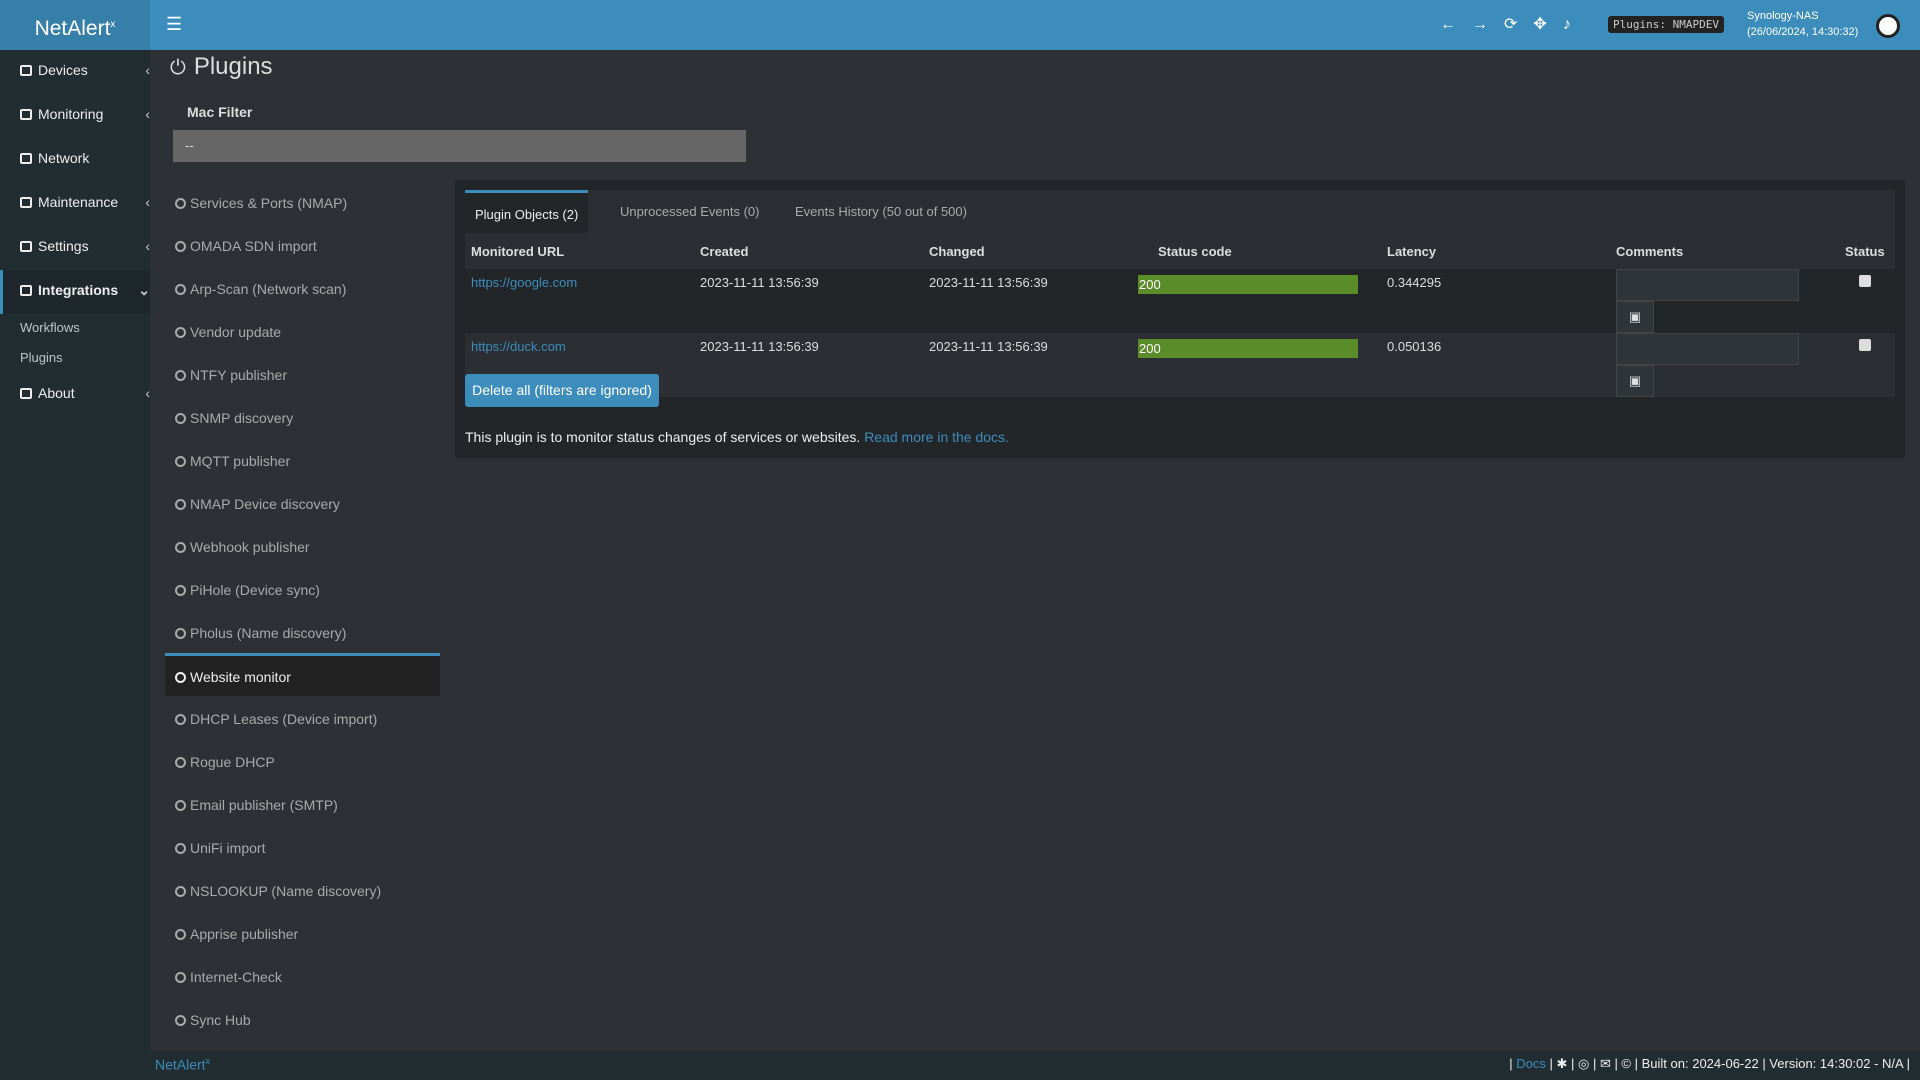 This screenshot has width=1920, height=1080. What do you see at coordinates (579, 301) in the screenshot?
I see `table-cell: https://google.com` at bounding box center [579, 301].